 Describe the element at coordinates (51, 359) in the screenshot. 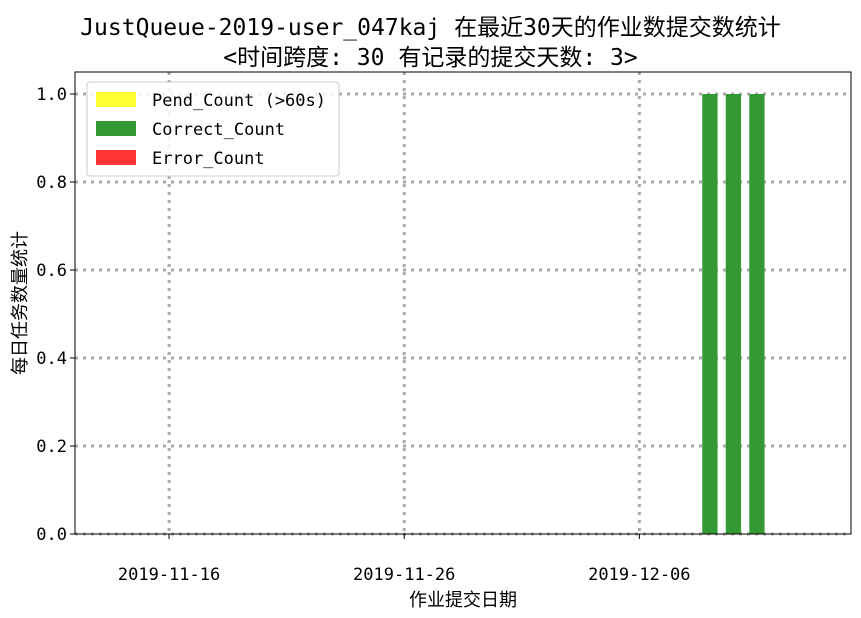

I see `y-tick-label: 0.4` at that location.